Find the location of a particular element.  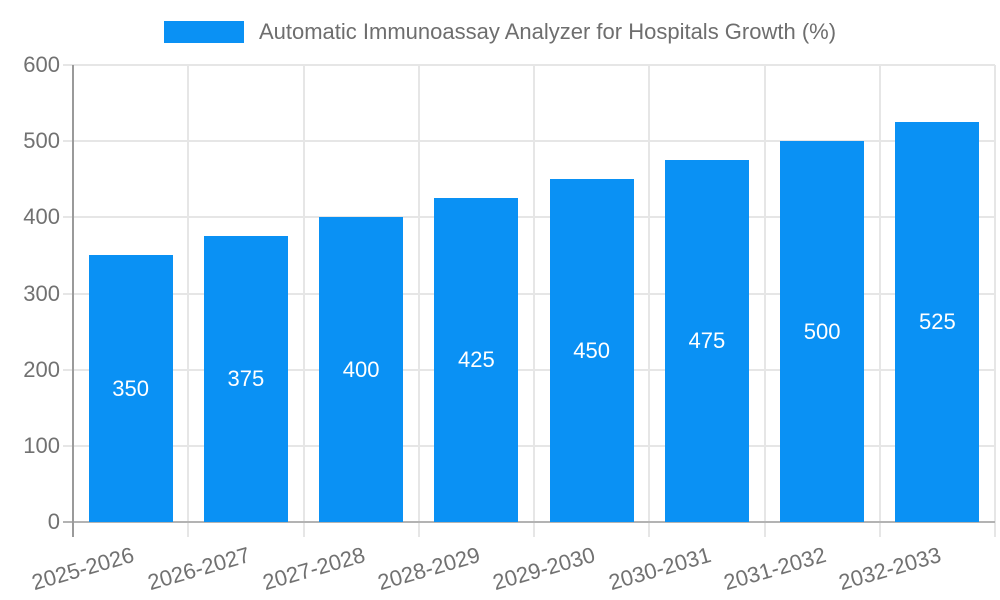

bar-2028-2029: 425 is located at coordinates (476, 360).